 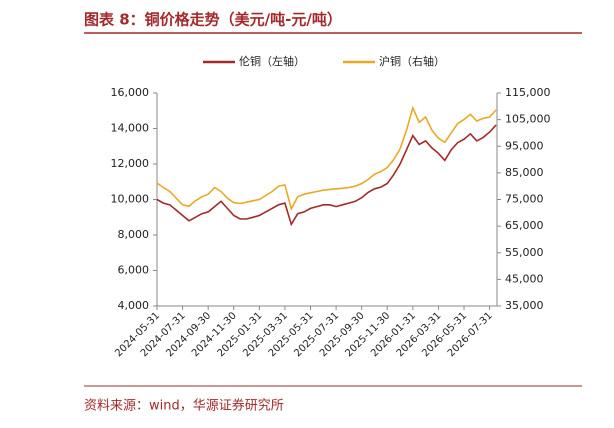 What do you see at coordinates (524, 145) in the screenshot?
I see `y2-tick-label: 95,000` at bounding box center [524, 145].